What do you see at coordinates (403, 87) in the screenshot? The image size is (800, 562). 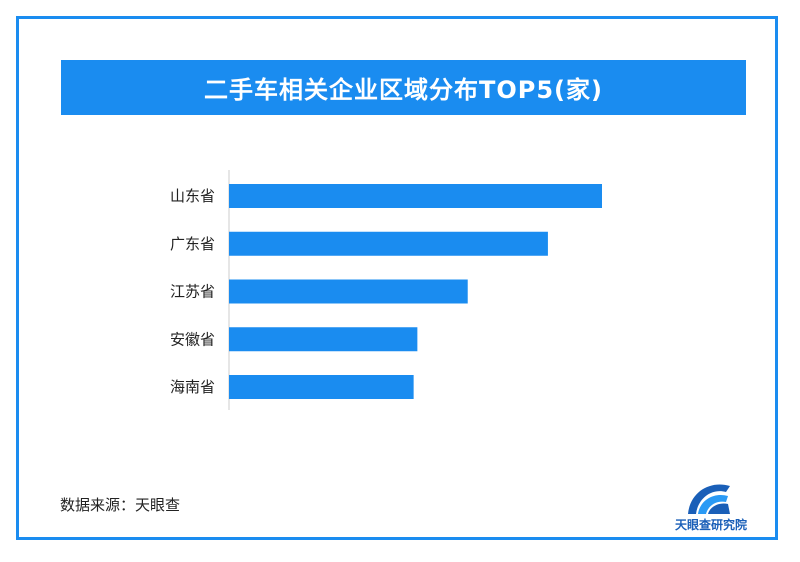 I see `chart-title: 二手车相关企业区域分布TOP5(家)` at bounding box center [403, 87].